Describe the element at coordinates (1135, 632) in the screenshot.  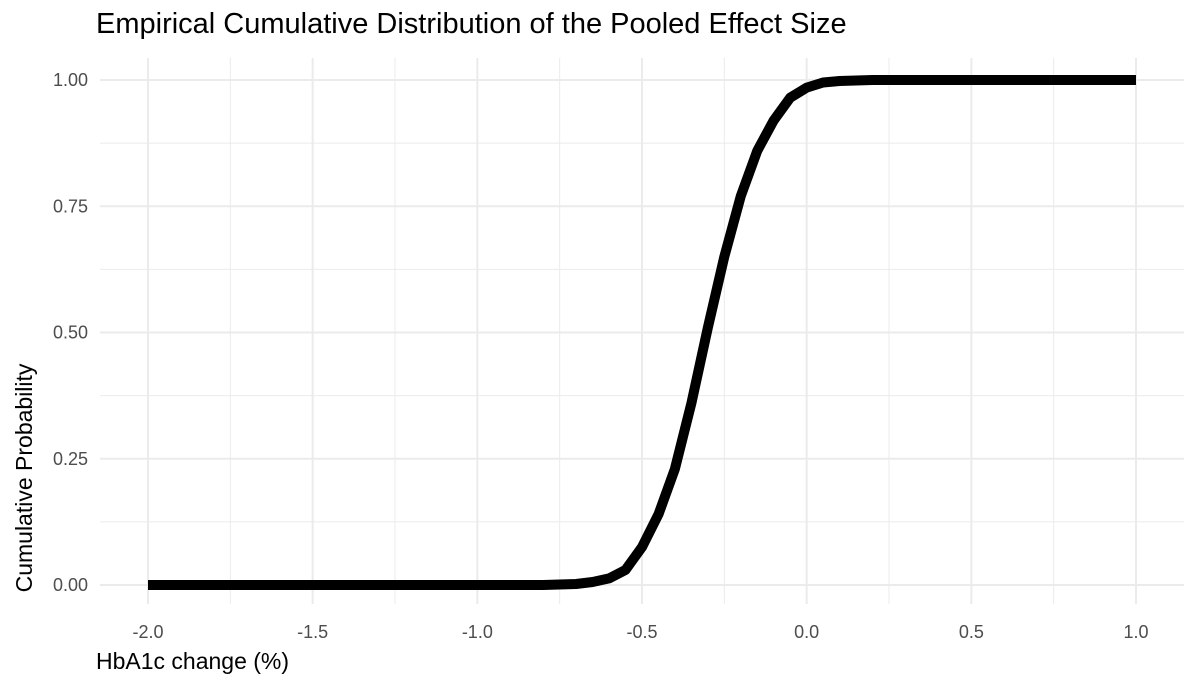
I see `x-tick-label: 1.0` at that location.